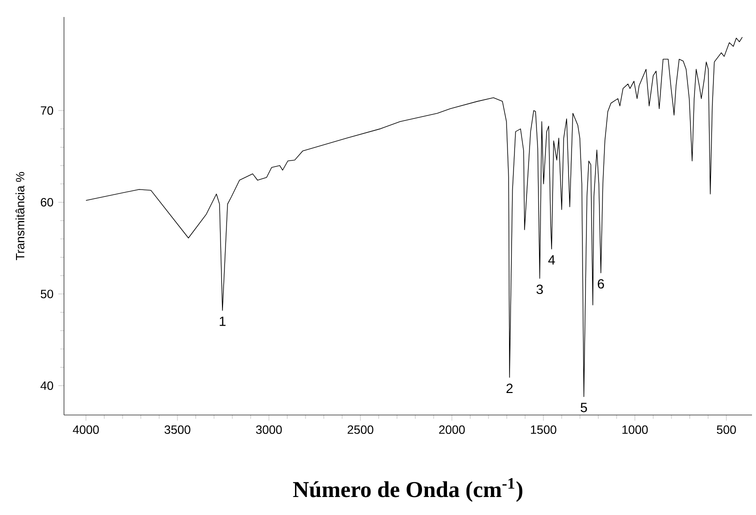  I want to click on x-tick-label: 4000, so click(85, 429).